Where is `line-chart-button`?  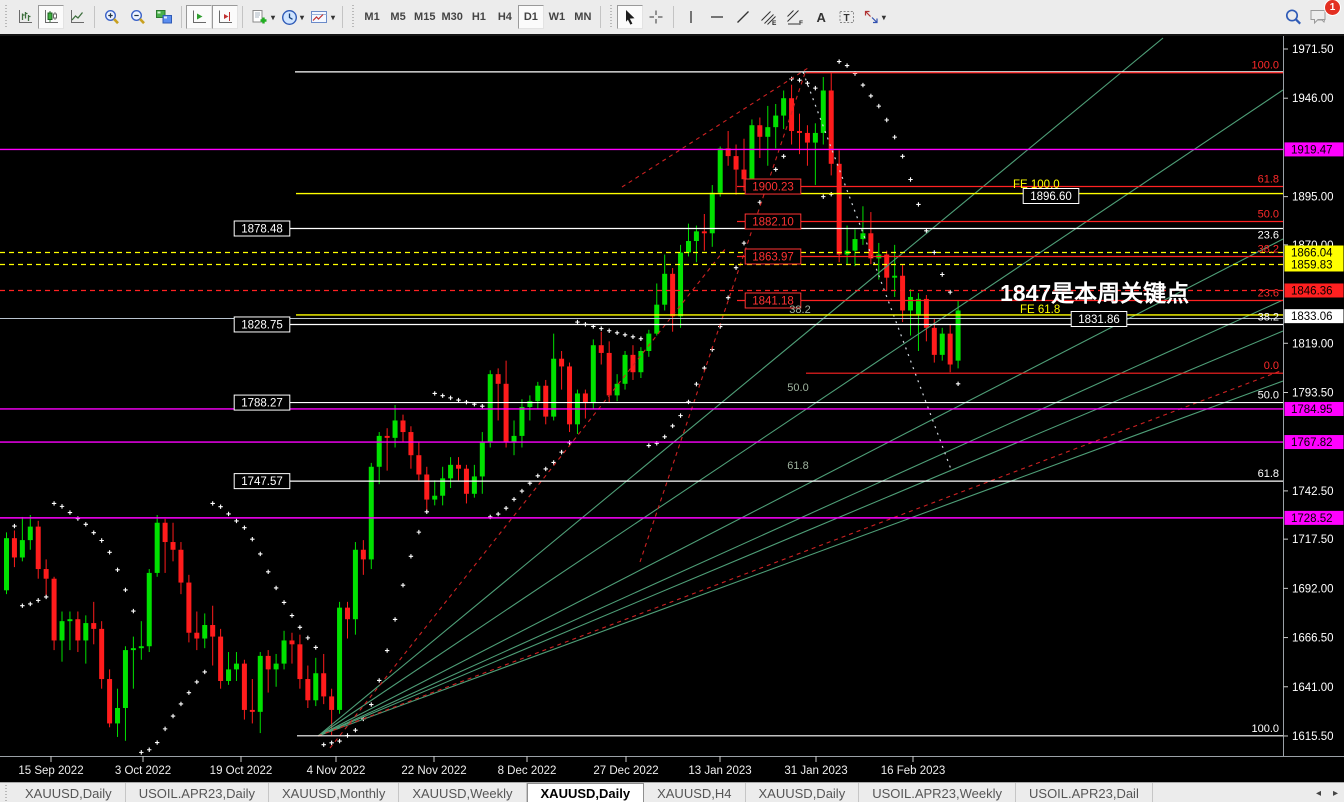
line-chart-button is located at coordinates (77, 17).